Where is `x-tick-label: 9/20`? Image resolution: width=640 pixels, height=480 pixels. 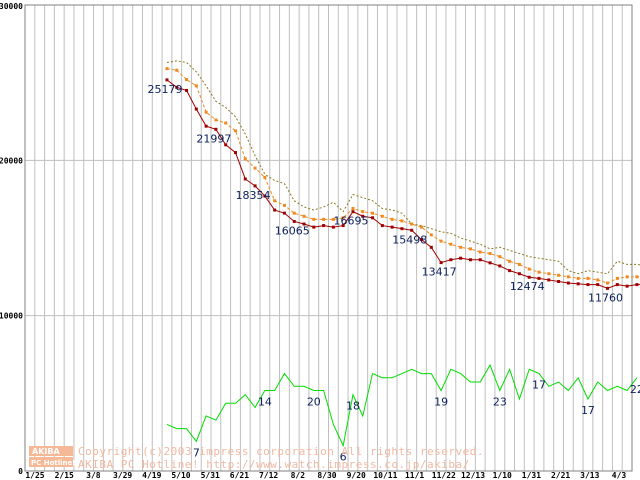 x-tick-label: 9/20 is located at coordinates (356, 475).